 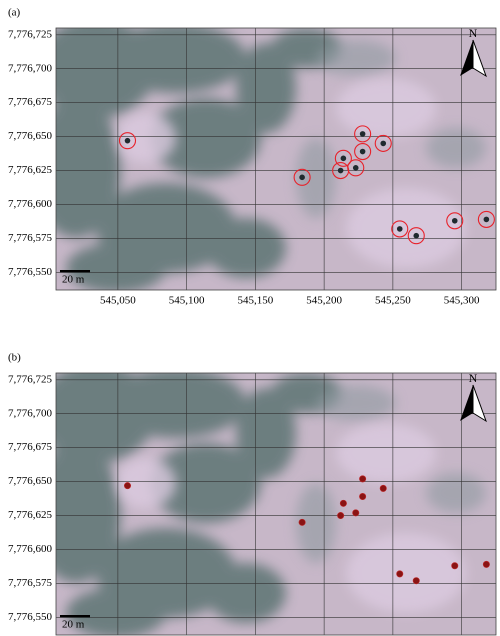 What do you see at coordinates (462, 301) in the screenshot?
I see `x-tick-label: 545,300` at bounding box center [462, 301].